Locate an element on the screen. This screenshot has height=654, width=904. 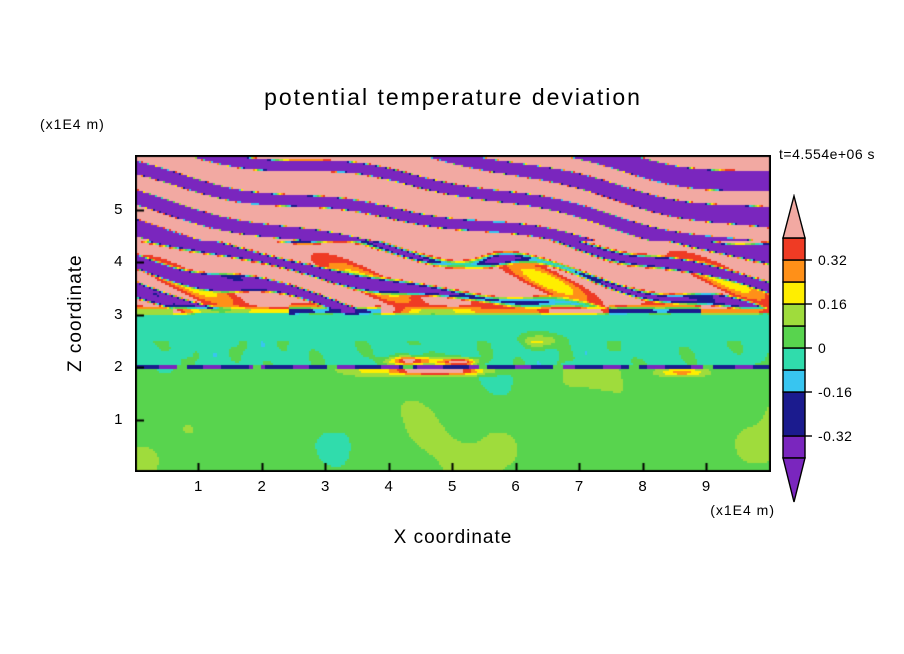
z-tick-label: 5 is located at coordinates (118, 210).